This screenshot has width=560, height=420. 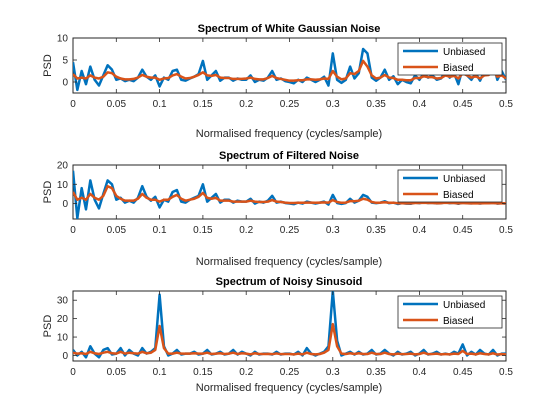 What do you see at coordinates (289, 29) in the screenshot?
I see `subplot-title: Spectrum of White Gaussian Noise` at bounding box center [289, 29].